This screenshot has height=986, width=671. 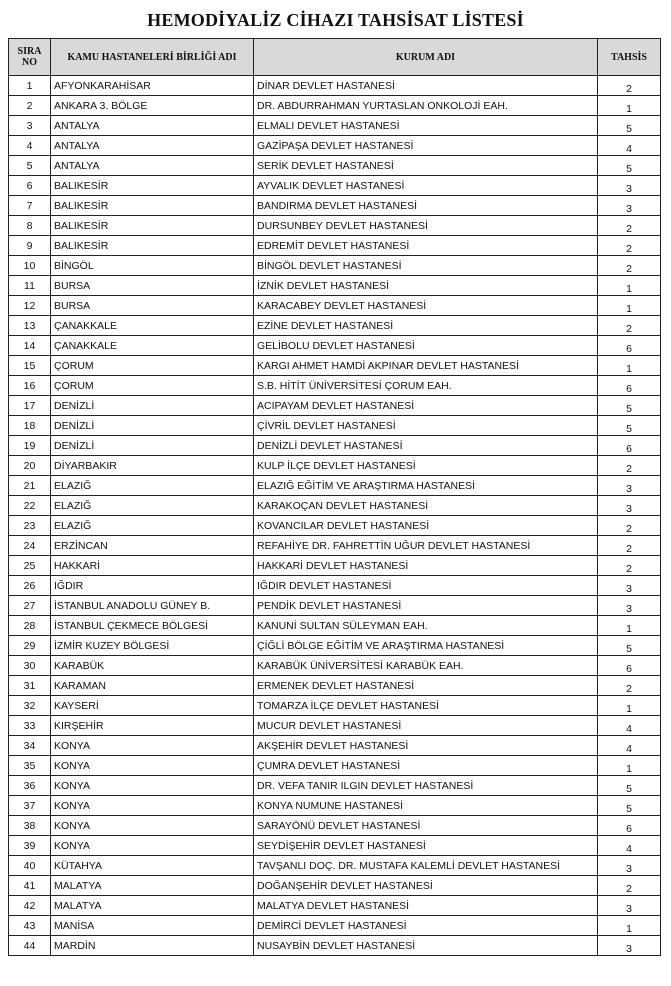 What do you see at coordinates (425, 465) in the screenshot?
I see `kurum-name: KULP İLÇE DEVLET HASTANESİ` at bounding box center [425, 465].